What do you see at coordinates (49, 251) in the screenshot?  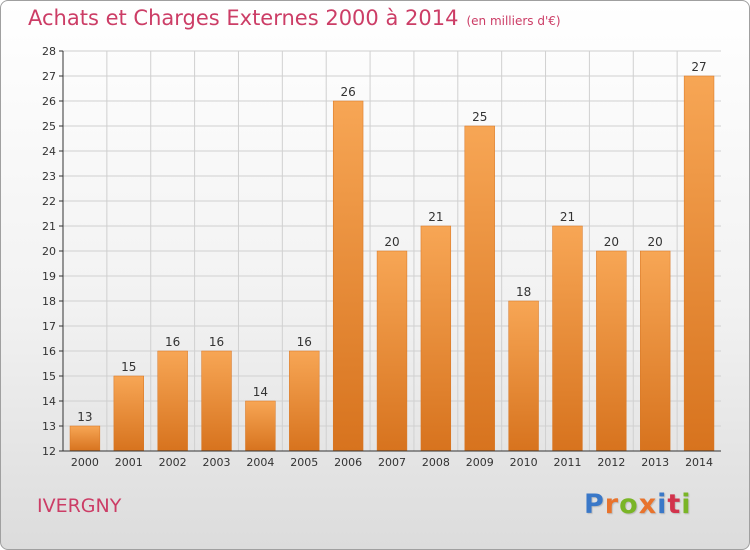 I see `y-tick-label: 20` at bounding box center [49, 251].